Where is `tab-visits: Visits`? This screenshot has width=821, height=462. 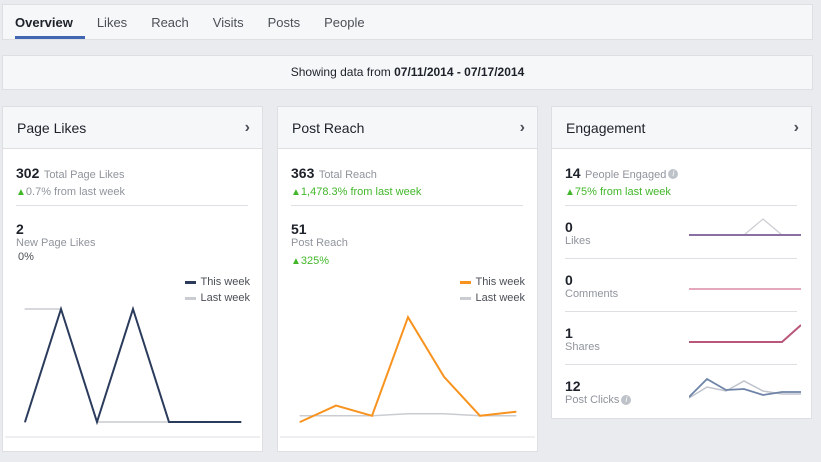
tab-visits: Visits is located at coordinates (228, 22).